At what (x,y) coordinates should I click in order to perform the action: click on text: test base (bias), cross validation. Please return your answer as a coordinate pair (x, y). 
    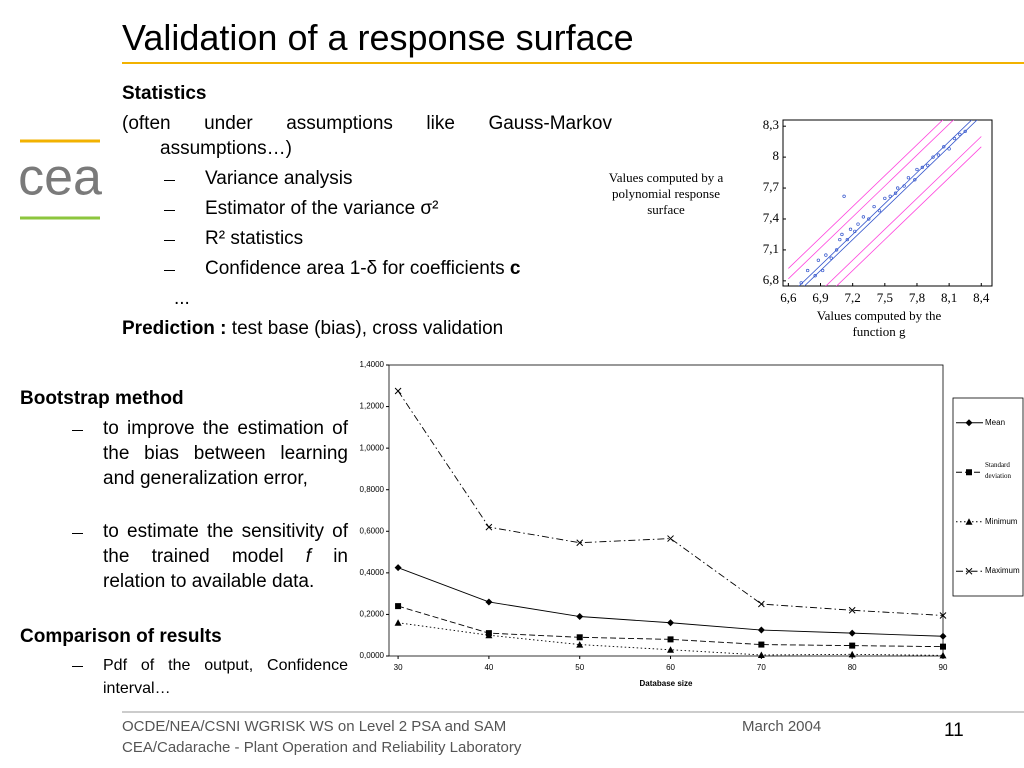
    Looking at the image, I should click on (367, 328).